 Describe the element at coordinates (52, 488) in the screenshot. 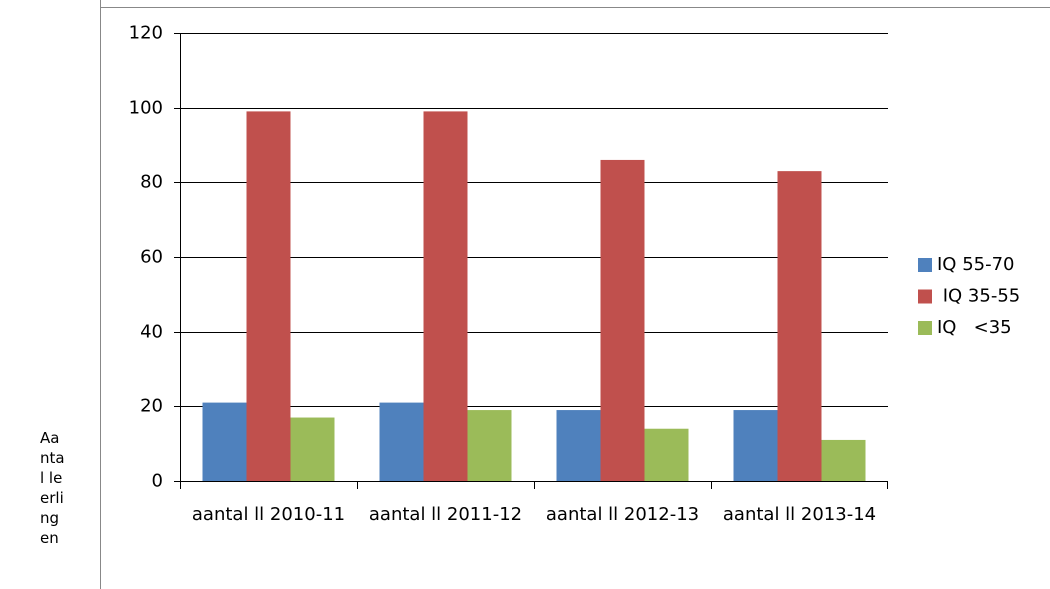

I see `side-text: Aantal leerlingen` at that location.